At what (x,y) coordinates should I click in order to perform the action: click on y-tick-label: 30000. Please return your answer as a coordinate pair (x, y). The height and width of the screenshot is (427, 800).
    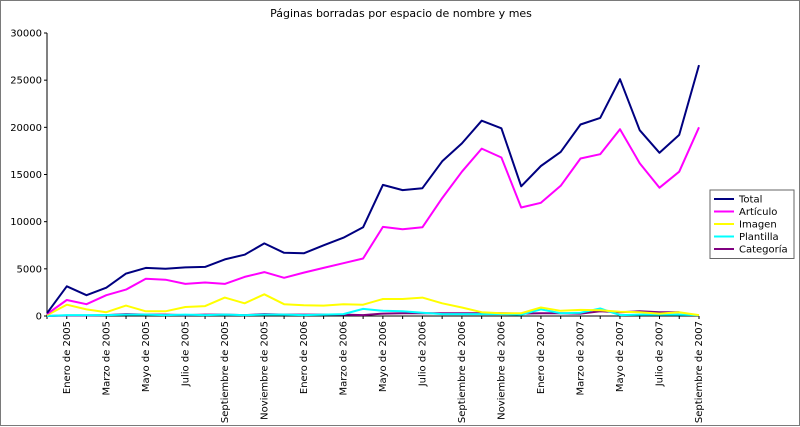
    Looking at the image, I should click on (26, 34).